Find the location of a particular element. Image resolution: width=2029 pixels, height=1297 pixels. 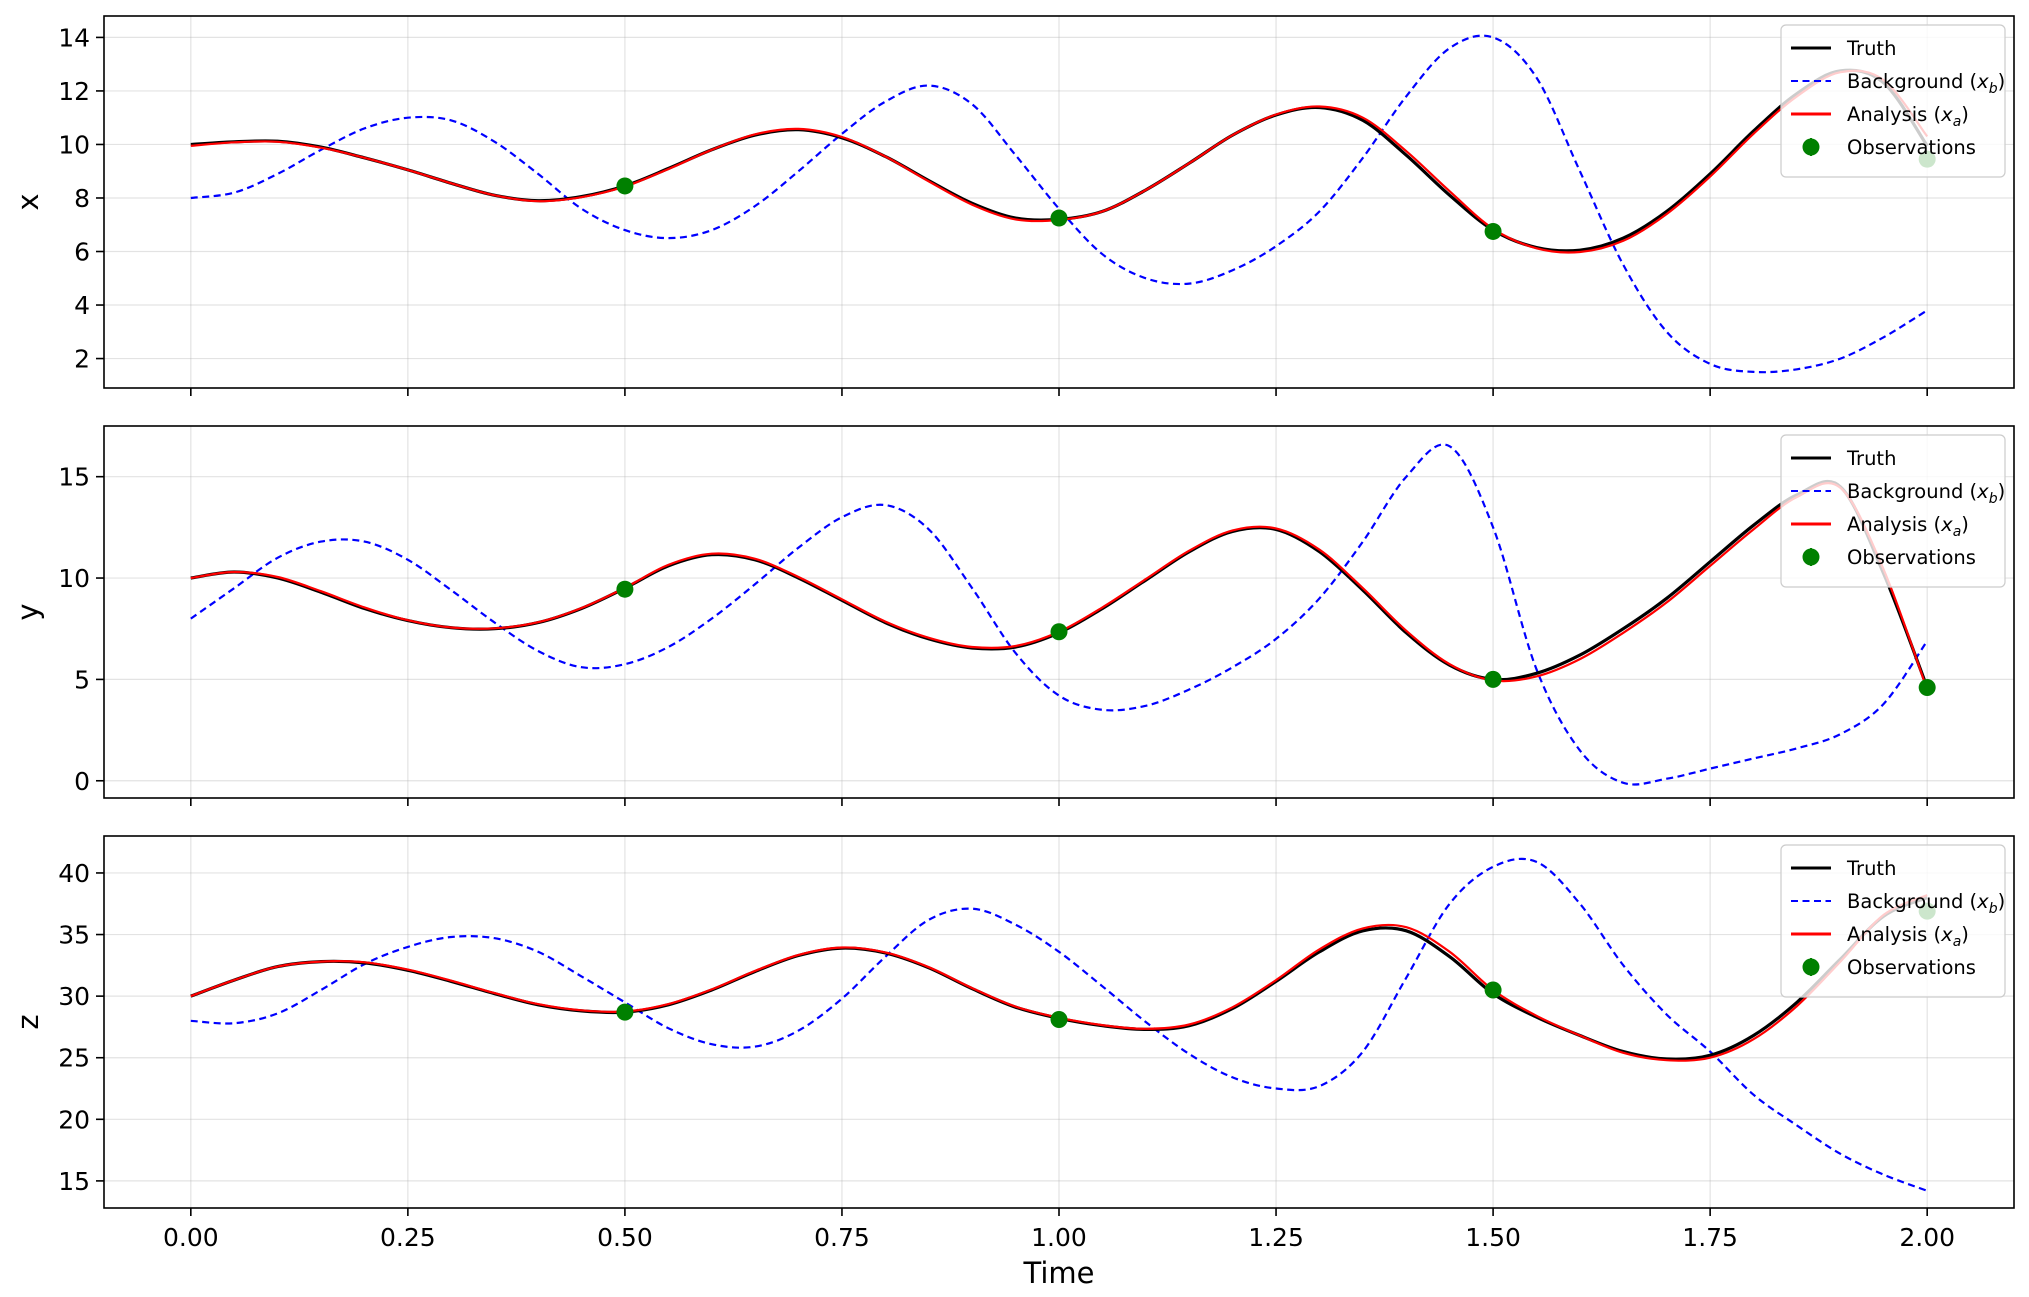

y-tick-label: 6 is located at coordinates (82, 252).